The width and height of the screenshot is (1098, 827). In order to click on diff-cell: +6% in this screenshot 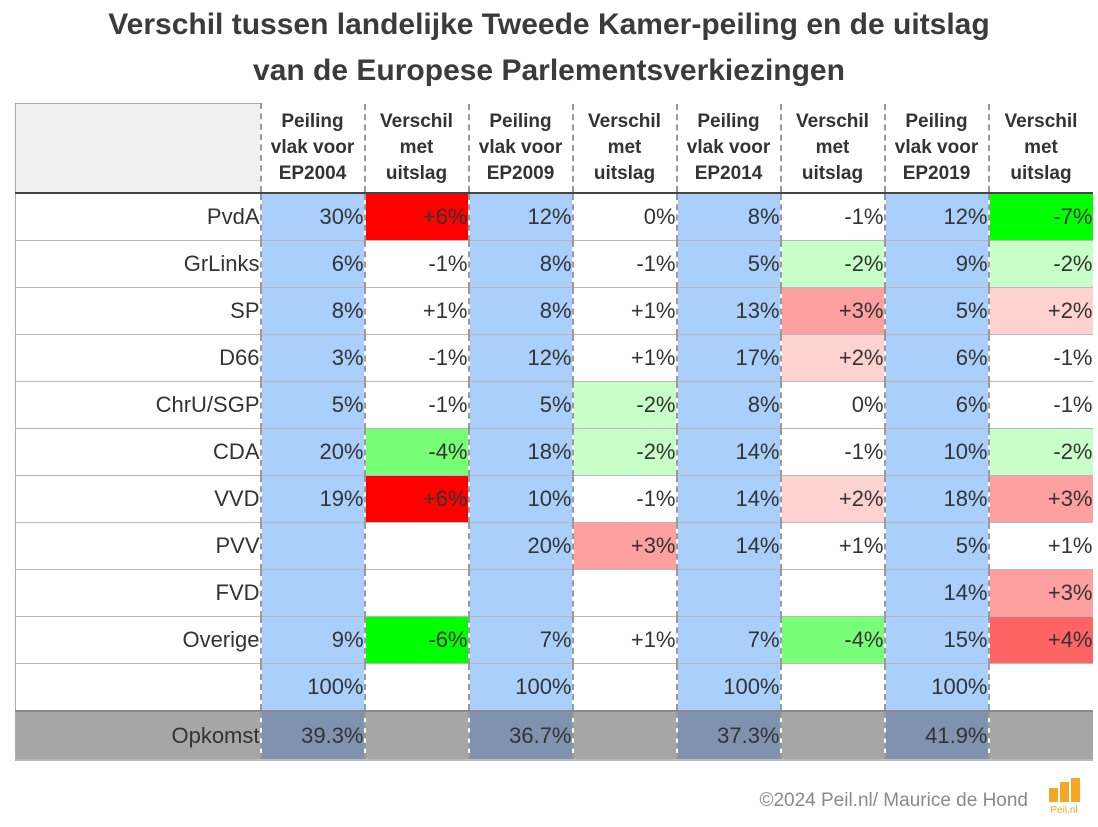, I will do `click(416, 499)`.